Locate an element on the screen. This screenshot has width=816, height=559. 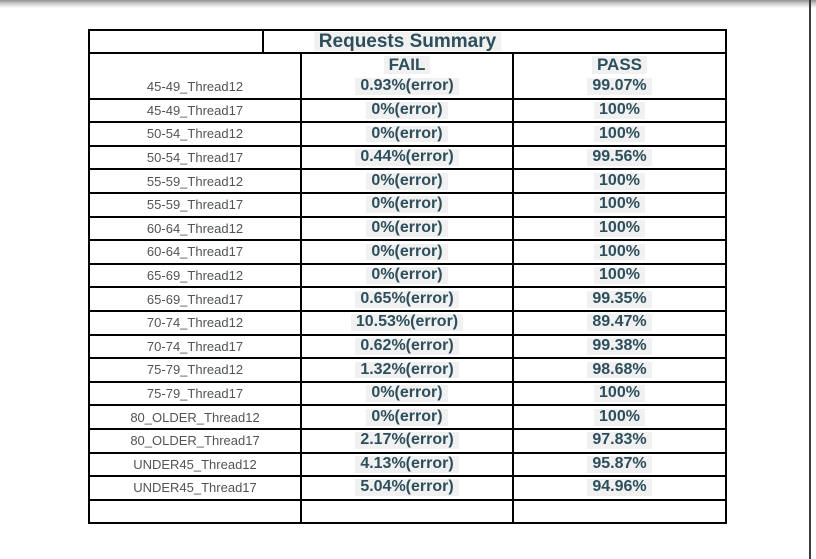
table-title: Requests Summary is located at coordinates (407, 41).